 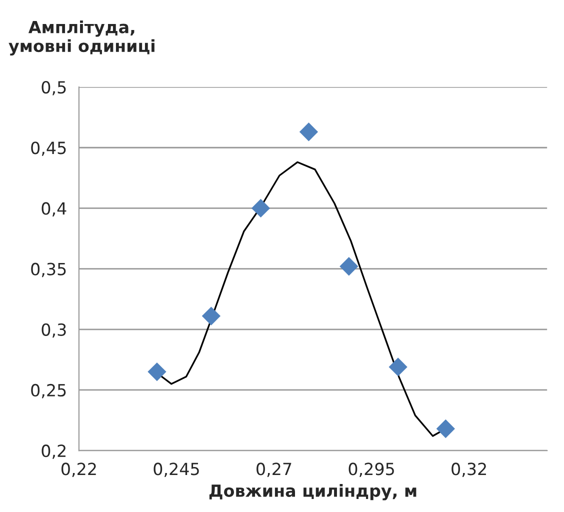 What do you see at coordinates (48, 149) in the screenshot?
I see `y-tick-label: 0,45` at bounding box center [48, 149].